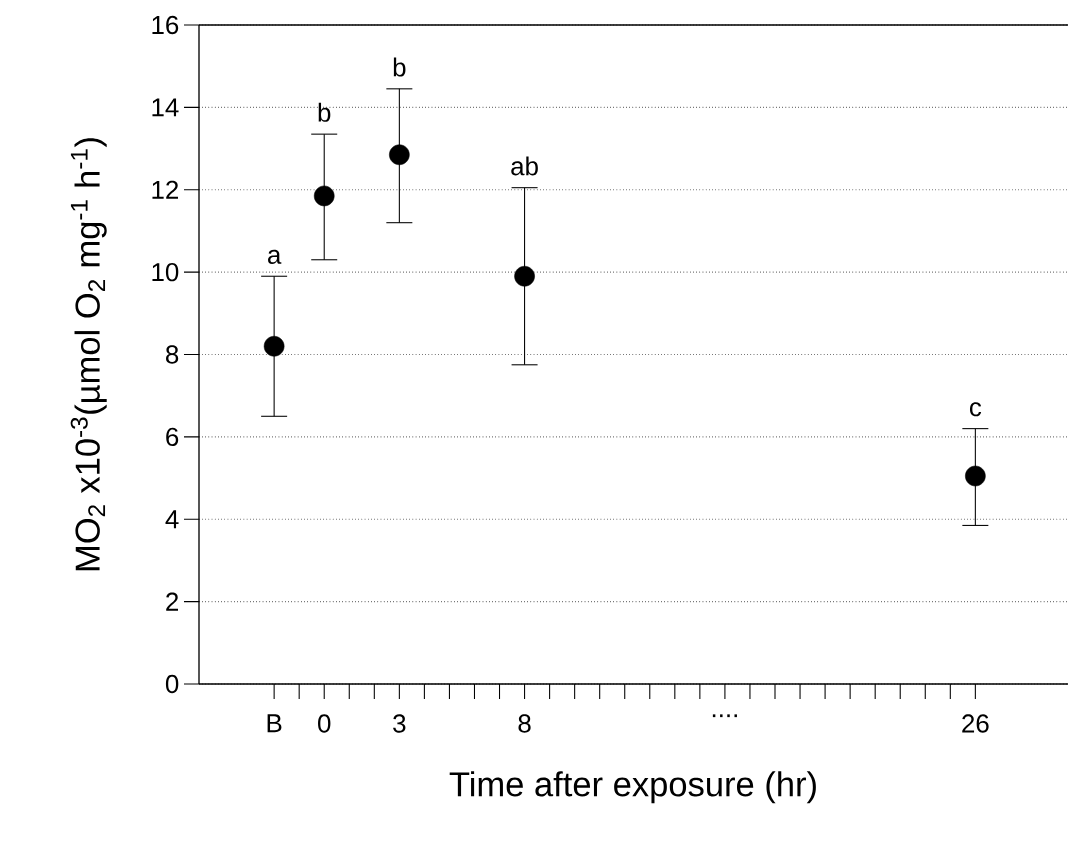 The height and width of the screenshot is (846, 1068). I want to click on annotation: c, so click(975, 409).